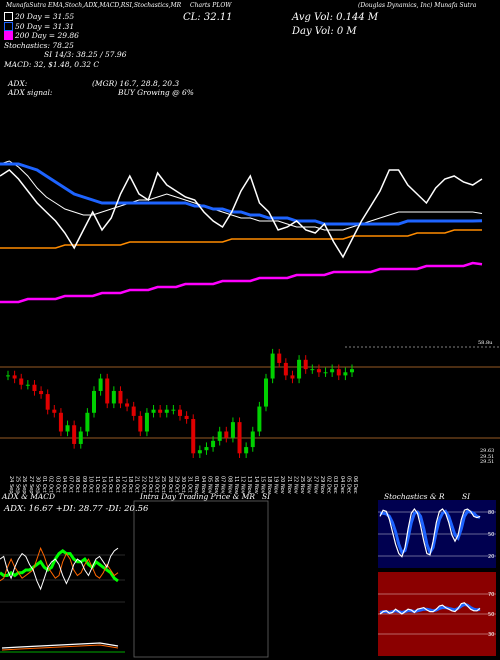 The width and height of the screenshot is (500, 660). Describe the element at coordinates (414, 496) in the screenshot. I see `stoch-panel-title: Stochastics & R` at that location.